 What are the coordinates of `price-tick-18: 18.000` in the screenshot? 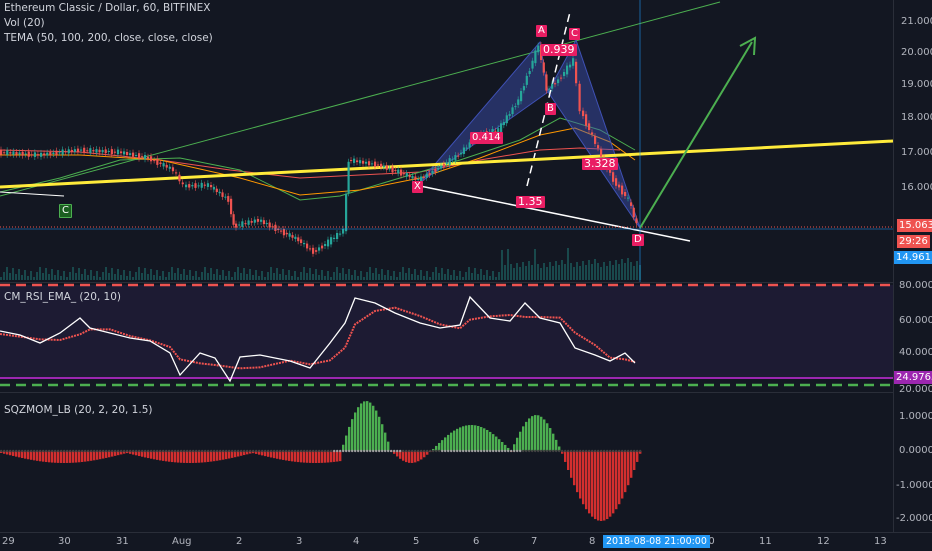 It's located at (916, 117).